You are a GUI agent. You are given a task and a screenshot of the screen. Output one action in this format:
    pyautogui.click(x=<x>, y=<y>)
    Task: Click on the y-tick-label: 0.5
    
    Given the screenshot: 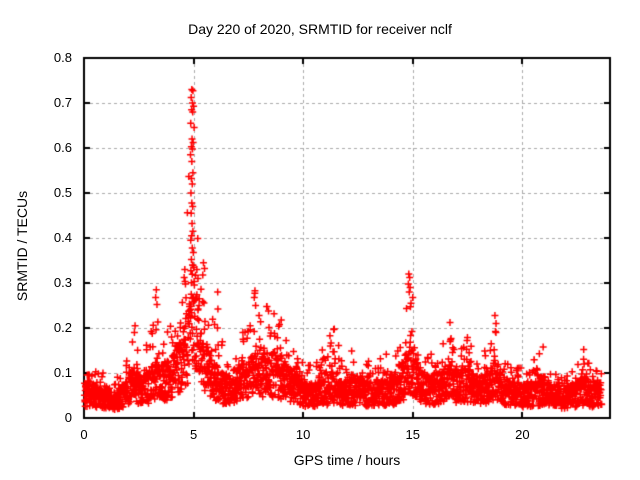 What is the action you would take?
    pyautogui.click(x=62, y=192)
    